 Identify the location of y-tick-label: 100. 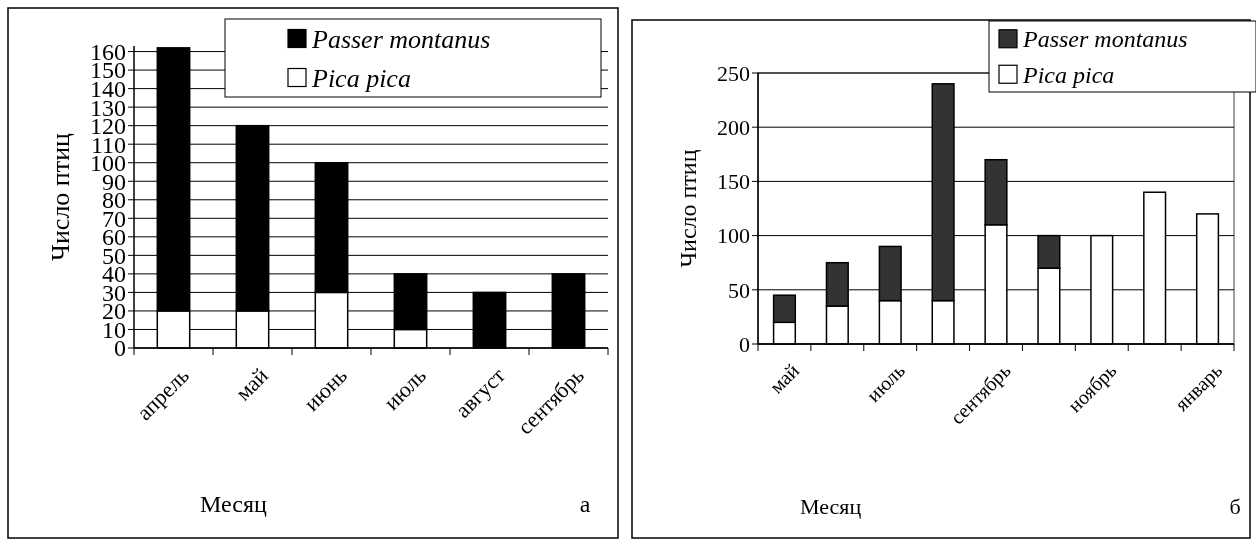
(733, 236).